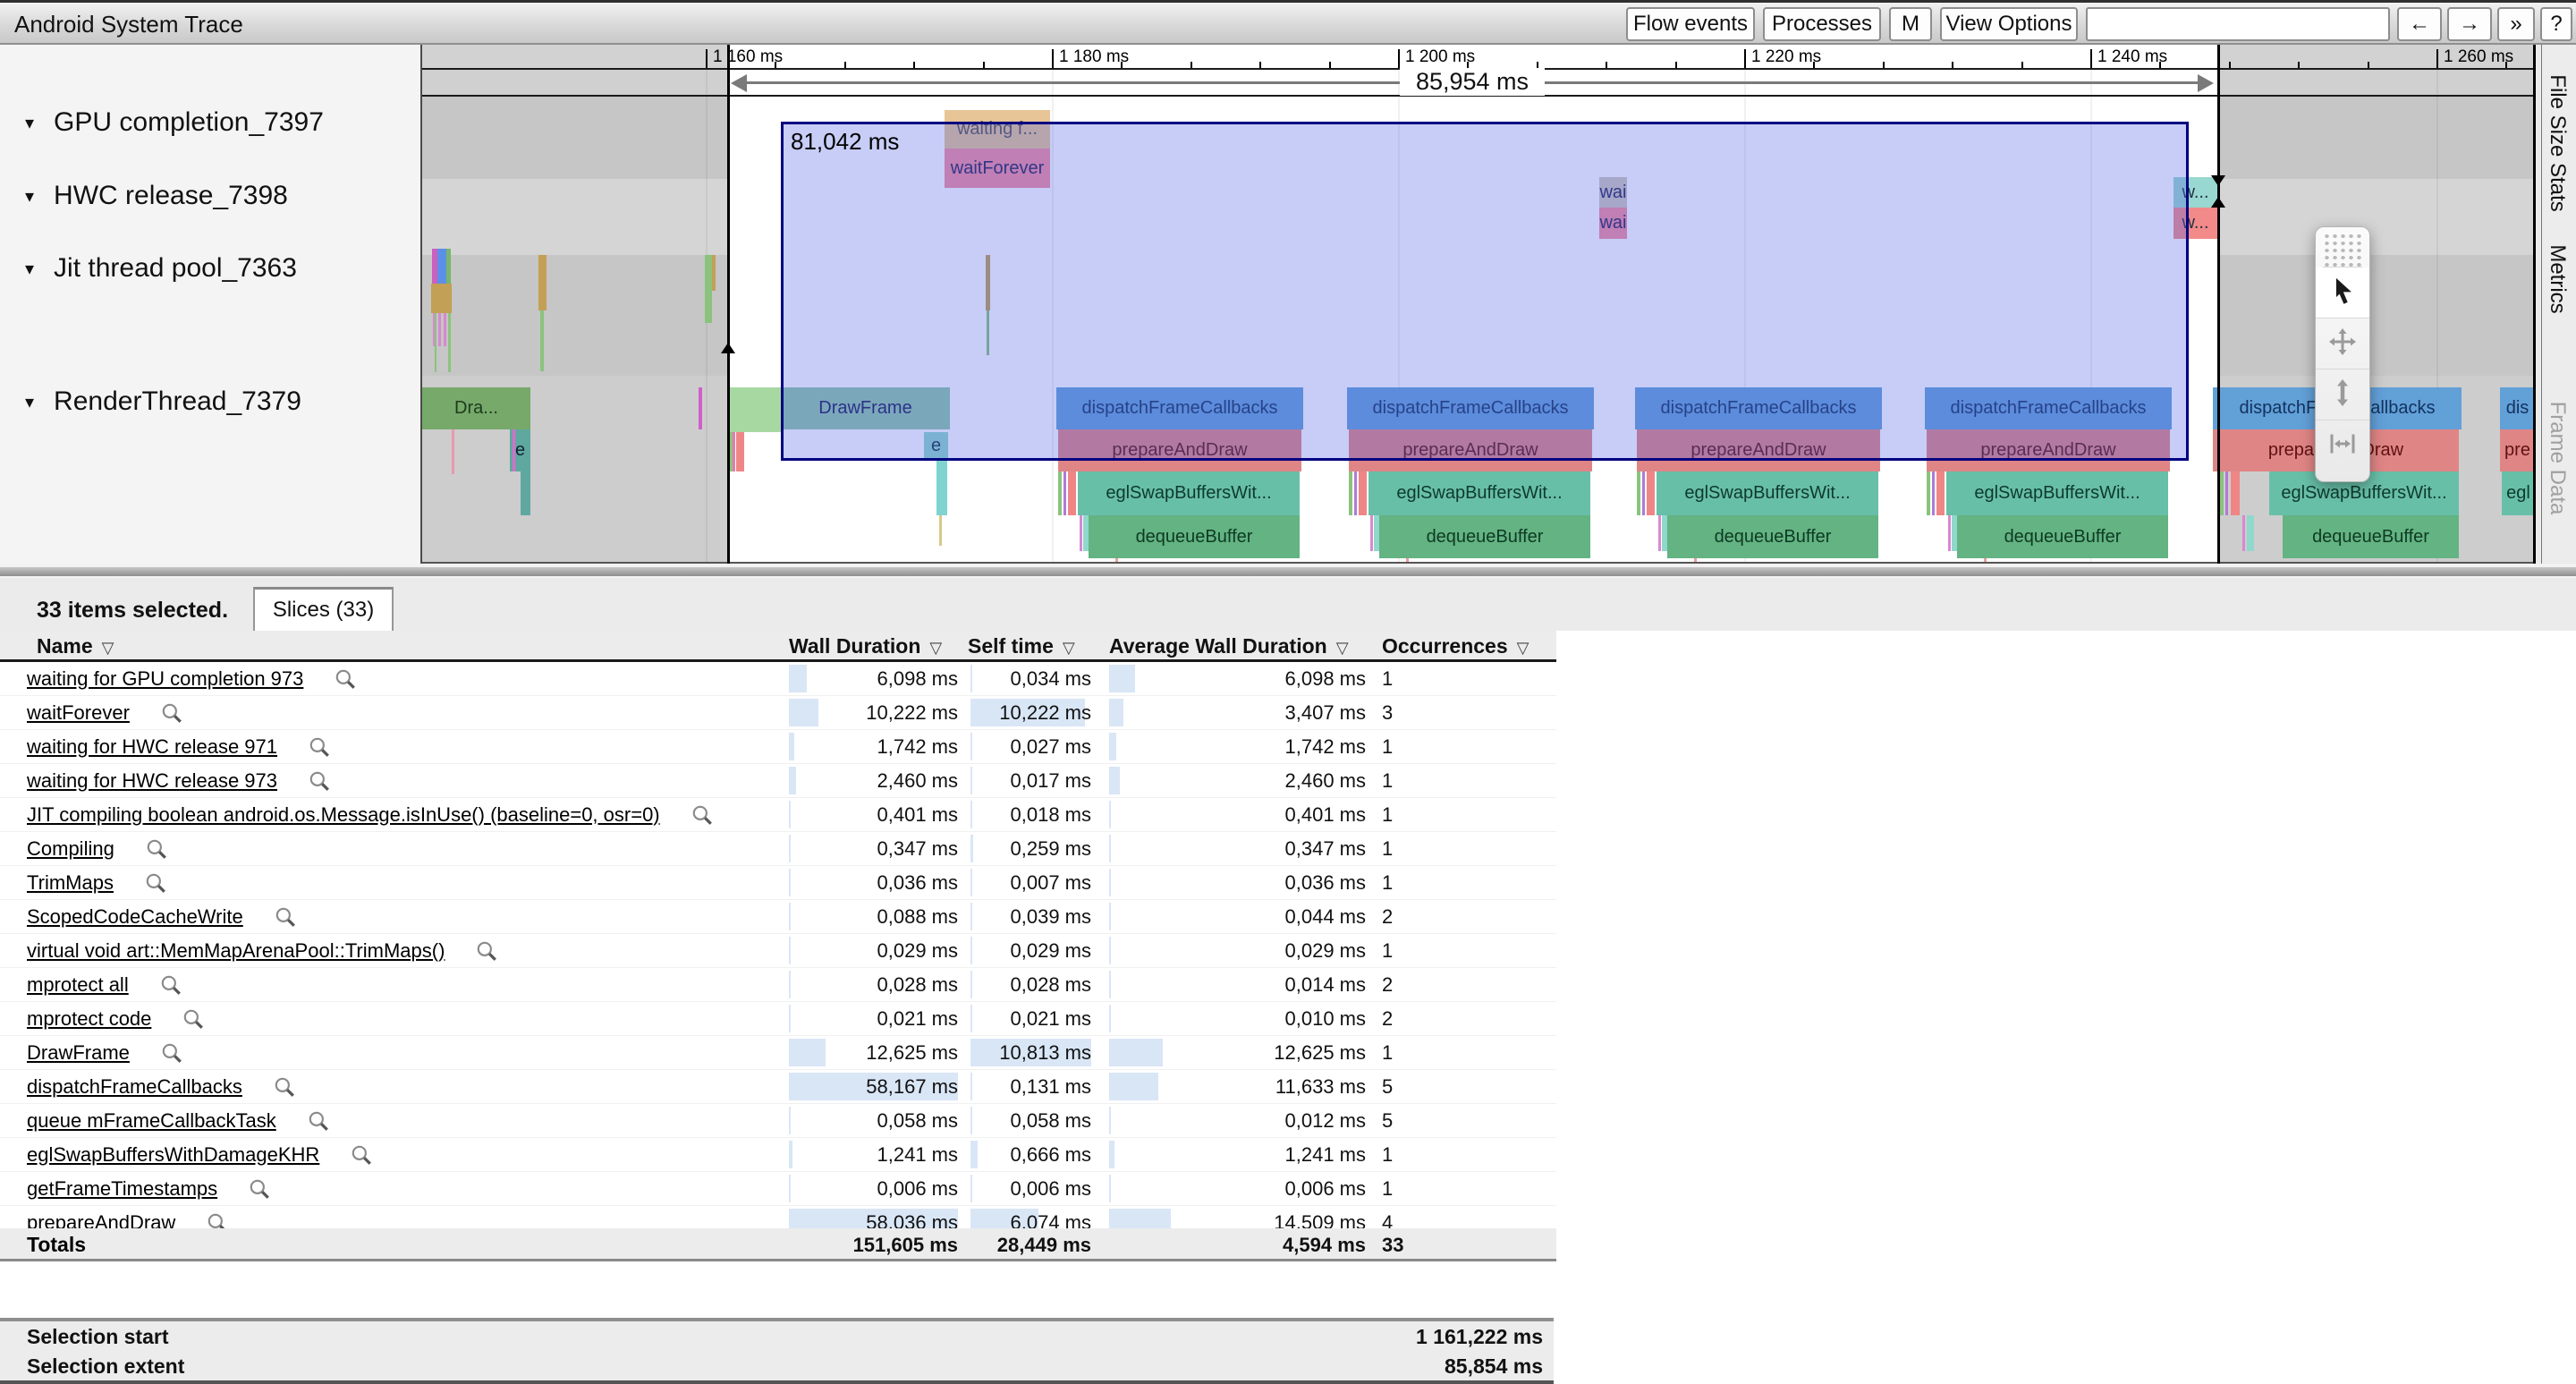 This screenshot has width=2576, height=1384. Describe the element at coordinates (866, 646) in the screenshot. I see `column-header-wall-duration: Wall Duration ▽` at that location.